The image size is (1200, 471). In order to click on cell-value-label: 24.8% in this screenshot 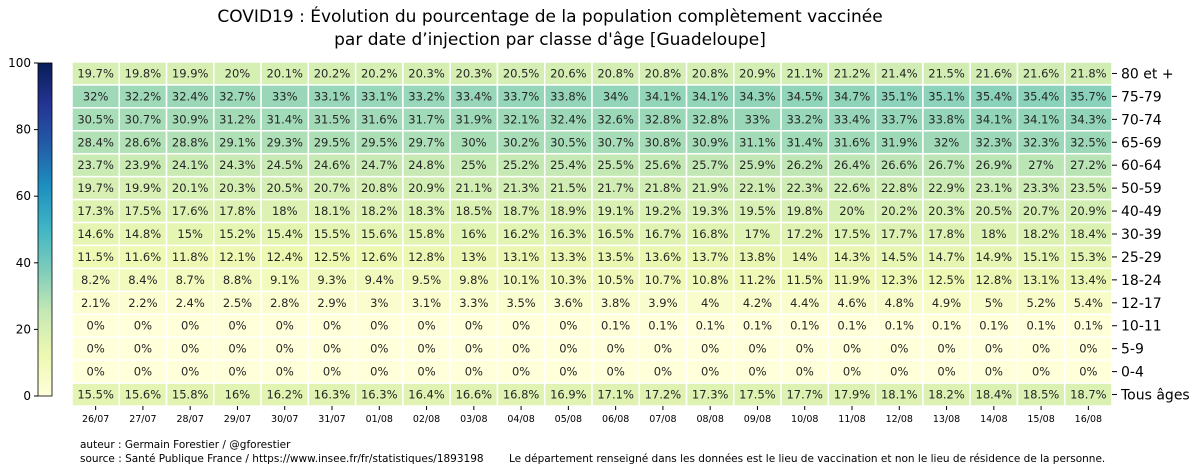, I will do `click(426, 165)`.